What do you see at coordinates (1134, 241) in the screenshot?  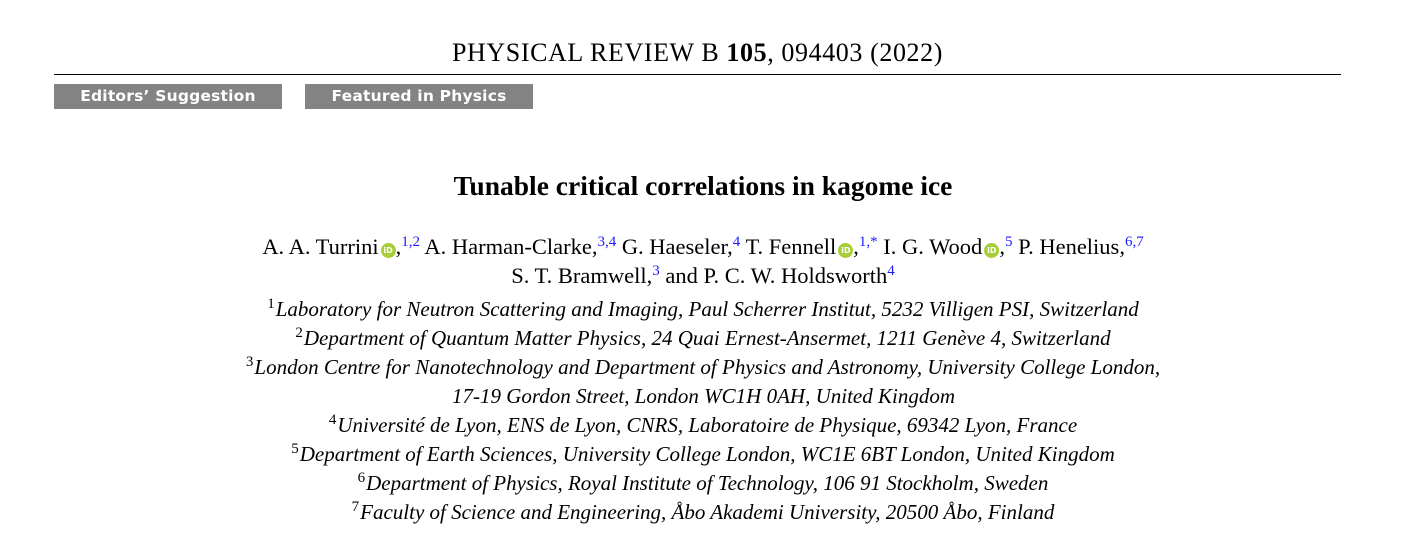 I see `affiliation-ref: 6,7` at bounding box center [1134, 241].